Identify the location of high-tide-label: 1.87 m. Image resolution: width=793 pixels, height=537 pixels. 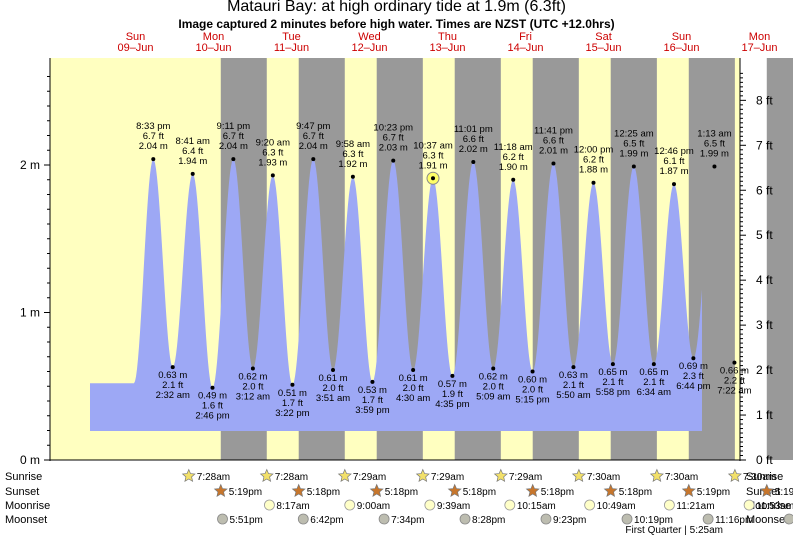
(673, 171).